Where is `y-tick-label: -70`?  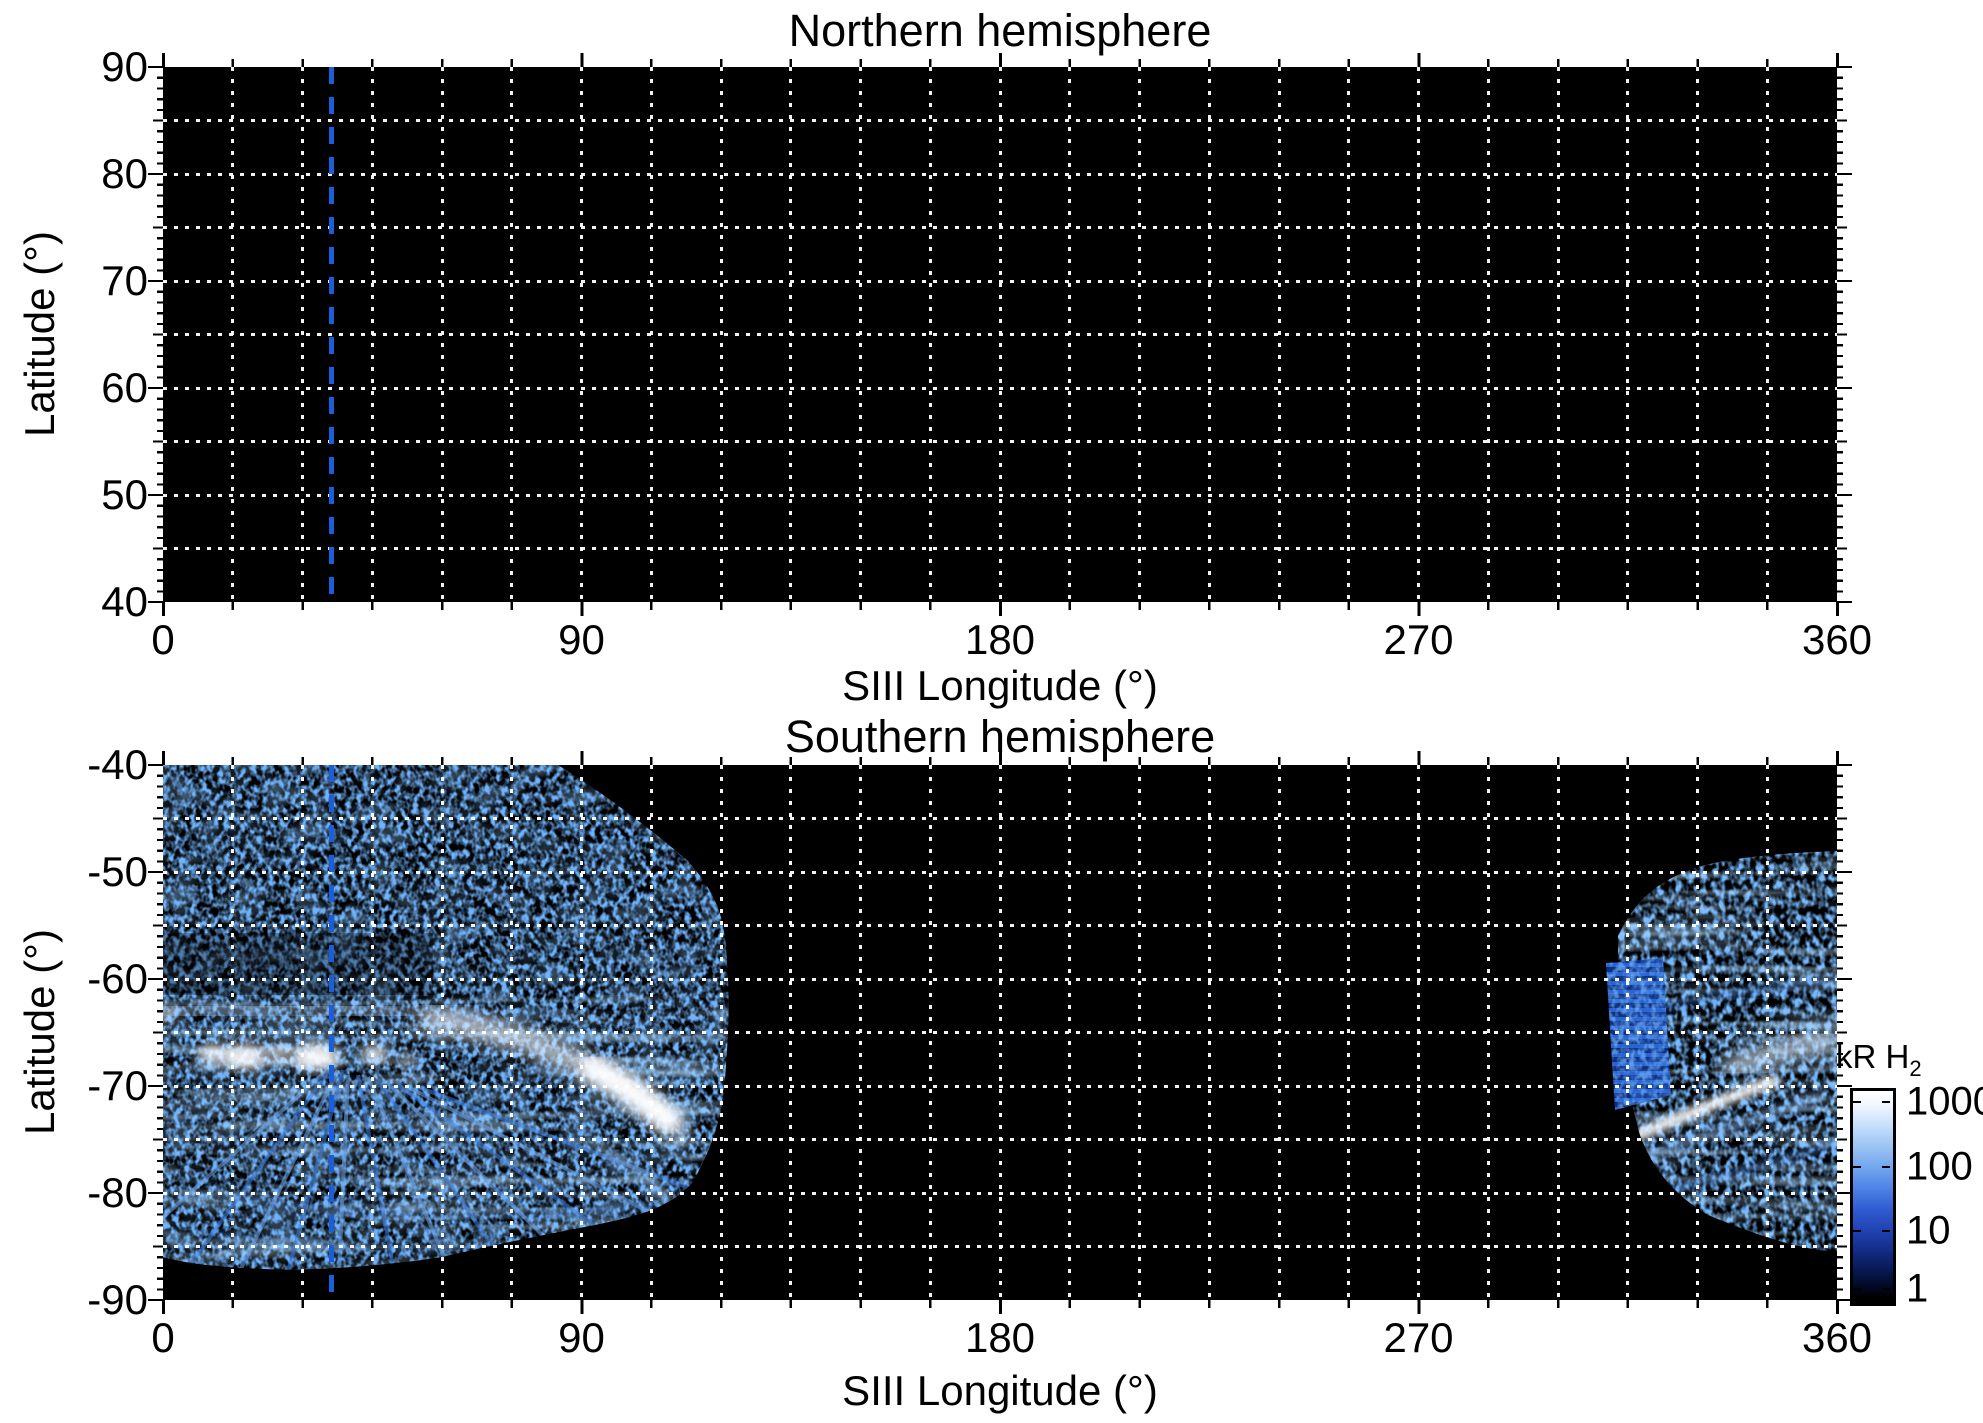
y-tick-label: -70 is located at coordinates (117, 1085).